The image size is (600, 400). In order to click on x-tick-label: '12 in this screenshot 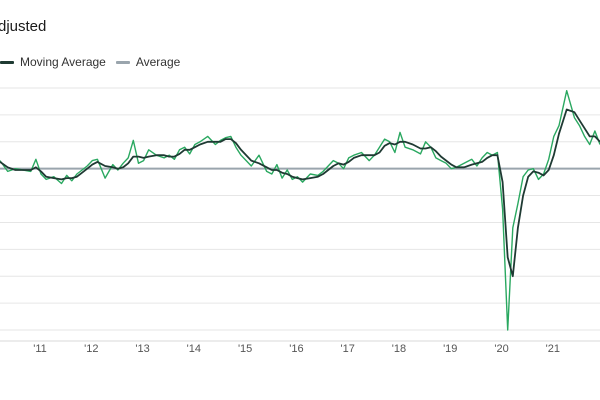, I will do `click(91, 349)`.